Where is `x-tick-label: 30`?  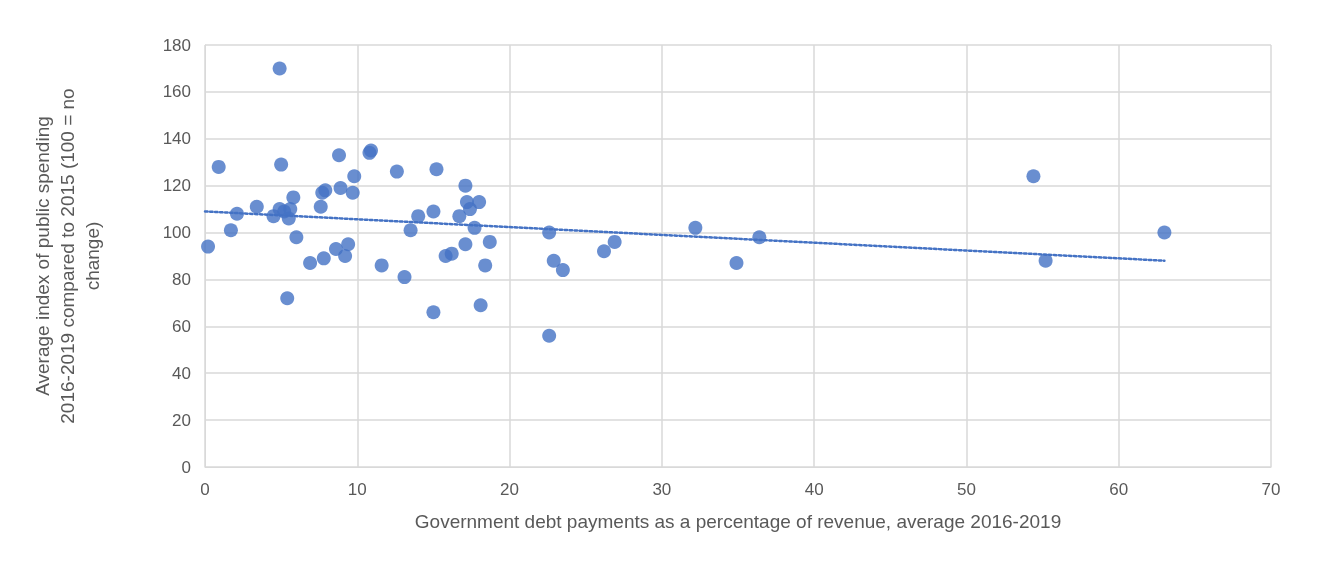
x-tick-label: 30 is located at coordinates (662, 489).